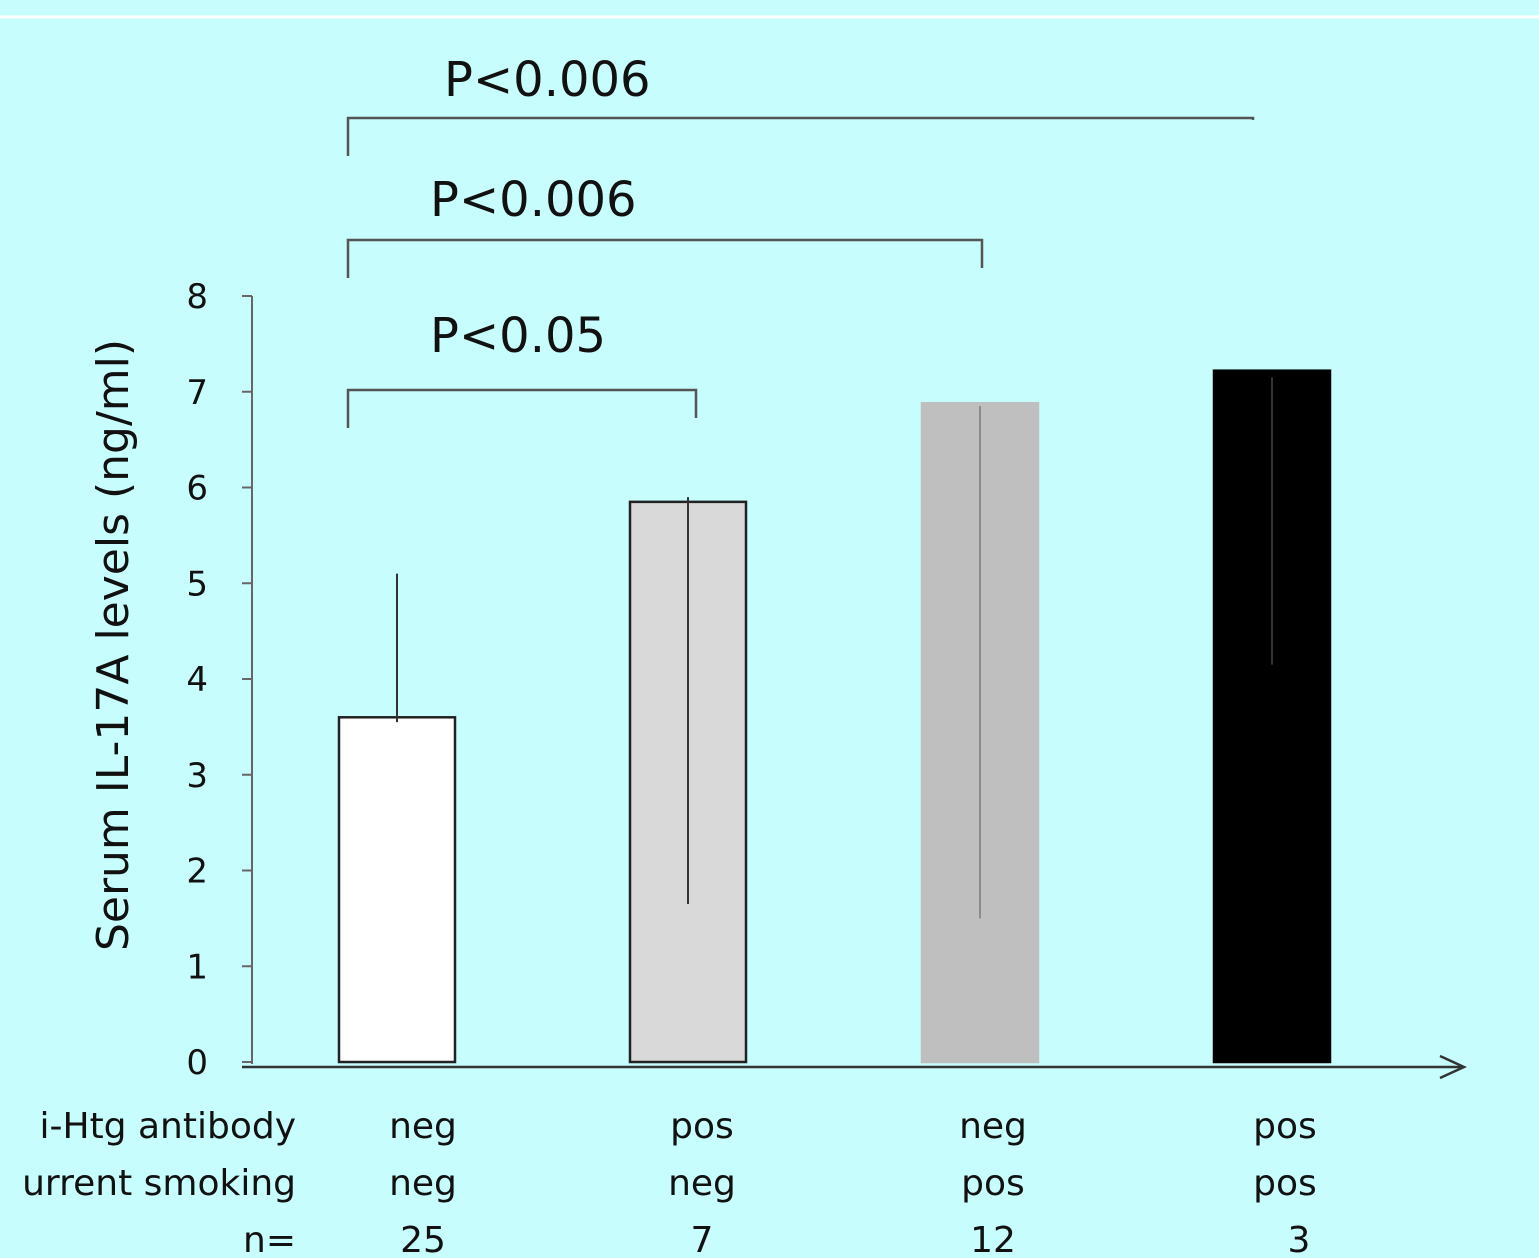 The image size is (1539, 1258). Describe the element at coordinates (113, 645) in the screenshot. I see `y-axis-label: Serum IL-17A levels (ng/ml)` at that location.